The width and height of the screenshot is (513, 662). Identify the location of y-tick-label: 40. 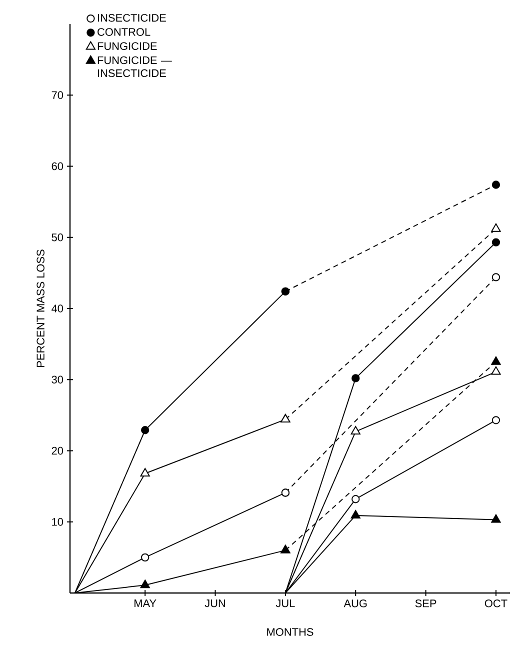
(58, 308).